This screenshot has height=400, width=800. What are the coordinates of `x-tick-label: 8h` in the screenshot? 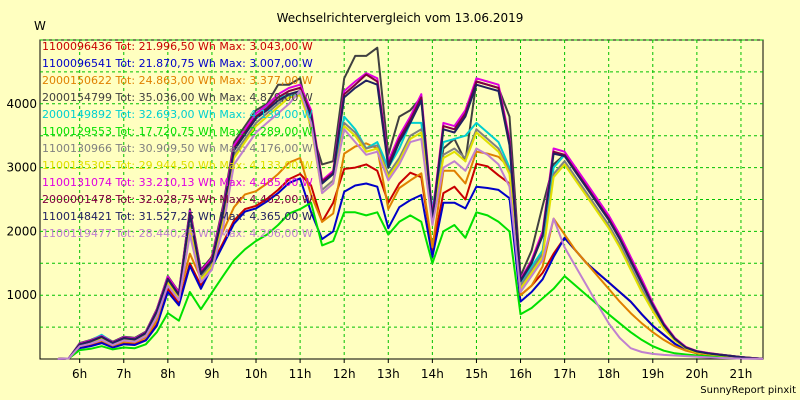 It's located at (167, 374).